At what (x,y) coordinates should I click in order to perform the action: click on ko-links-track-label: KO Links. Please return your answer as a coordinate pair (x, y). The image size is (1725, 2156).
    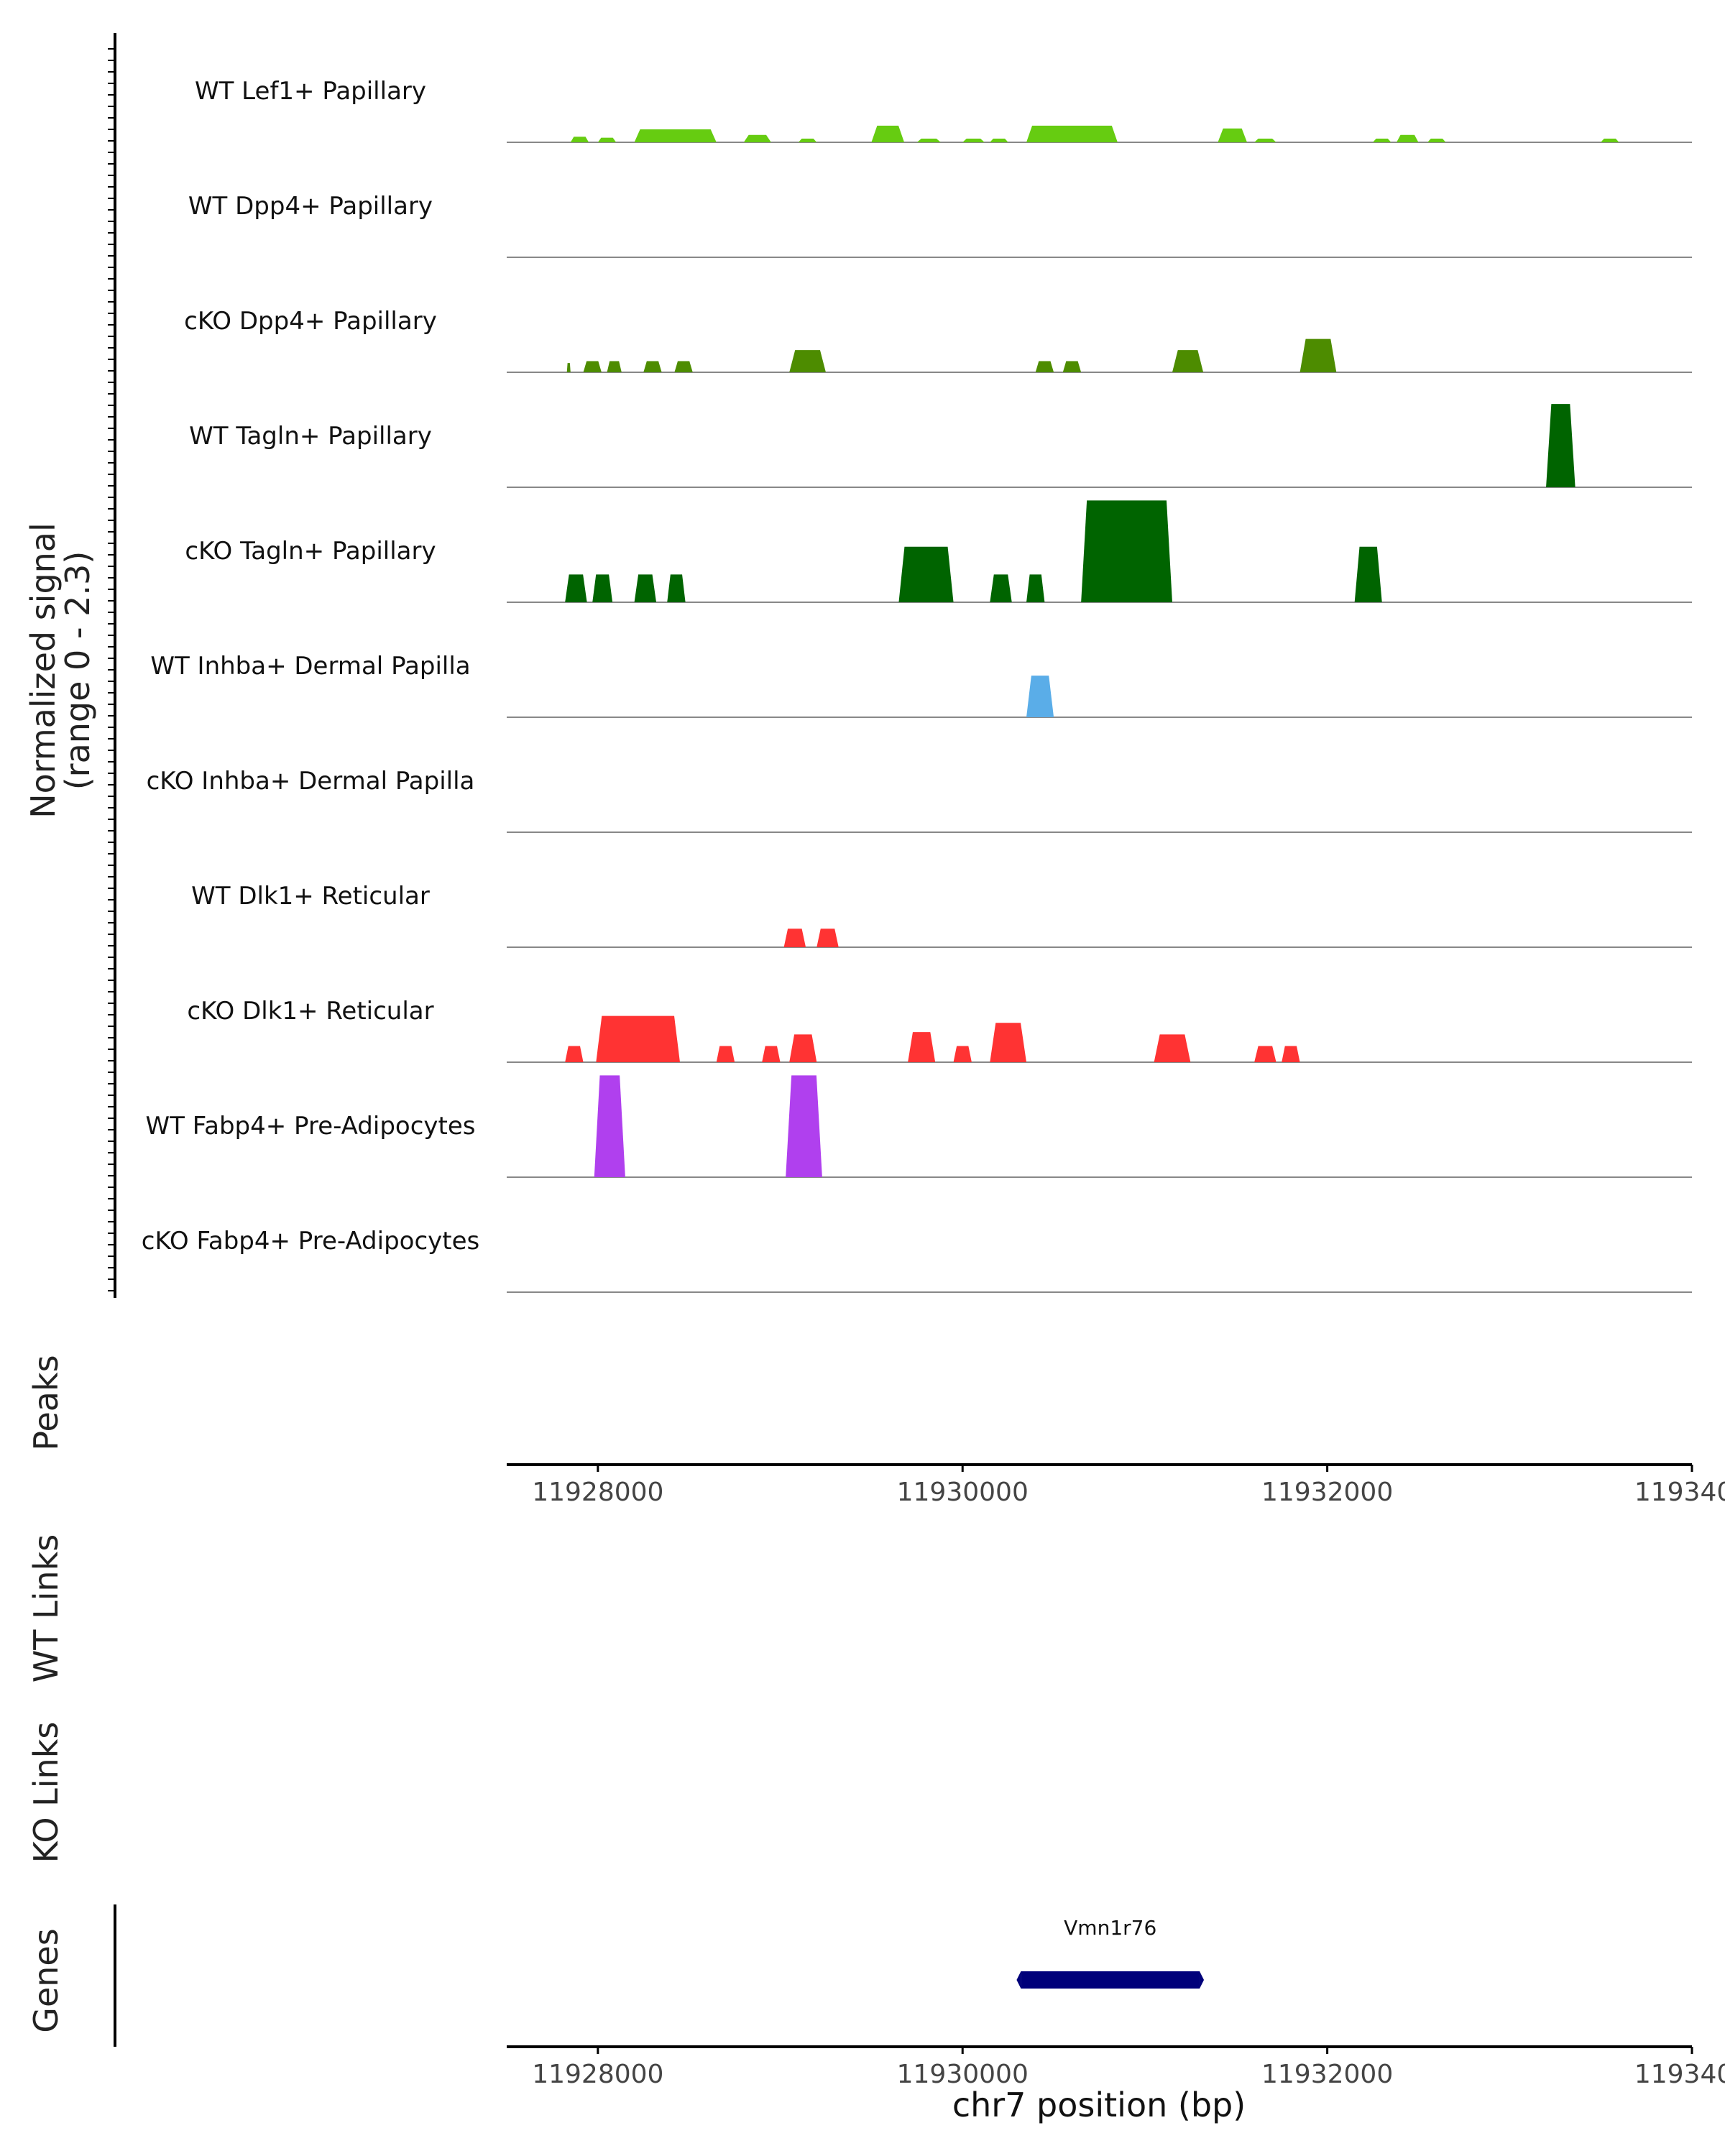
    Looking at the image, I should click on (46, 1793).